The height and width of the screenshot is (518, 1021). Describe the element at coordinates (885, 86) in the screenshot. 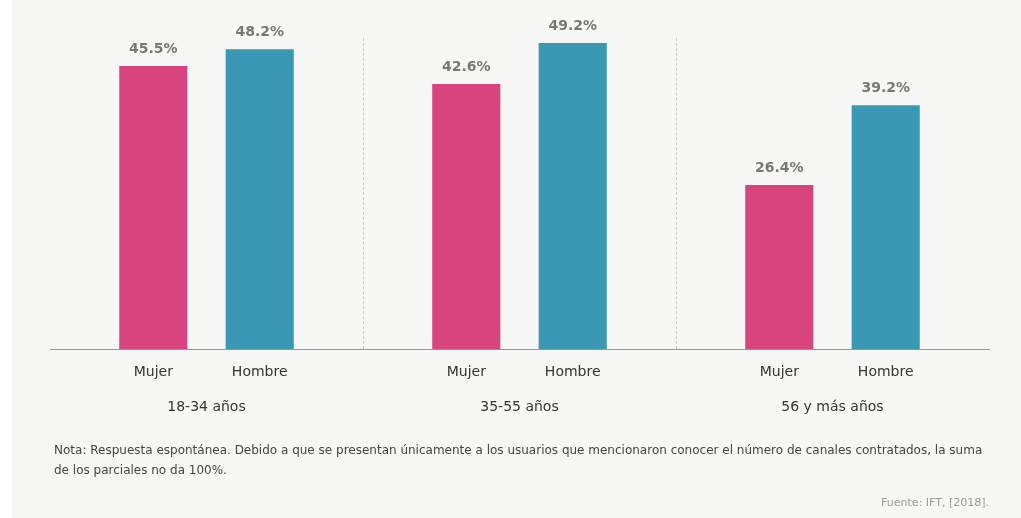

I see `data-label: 39.2%` at that location.